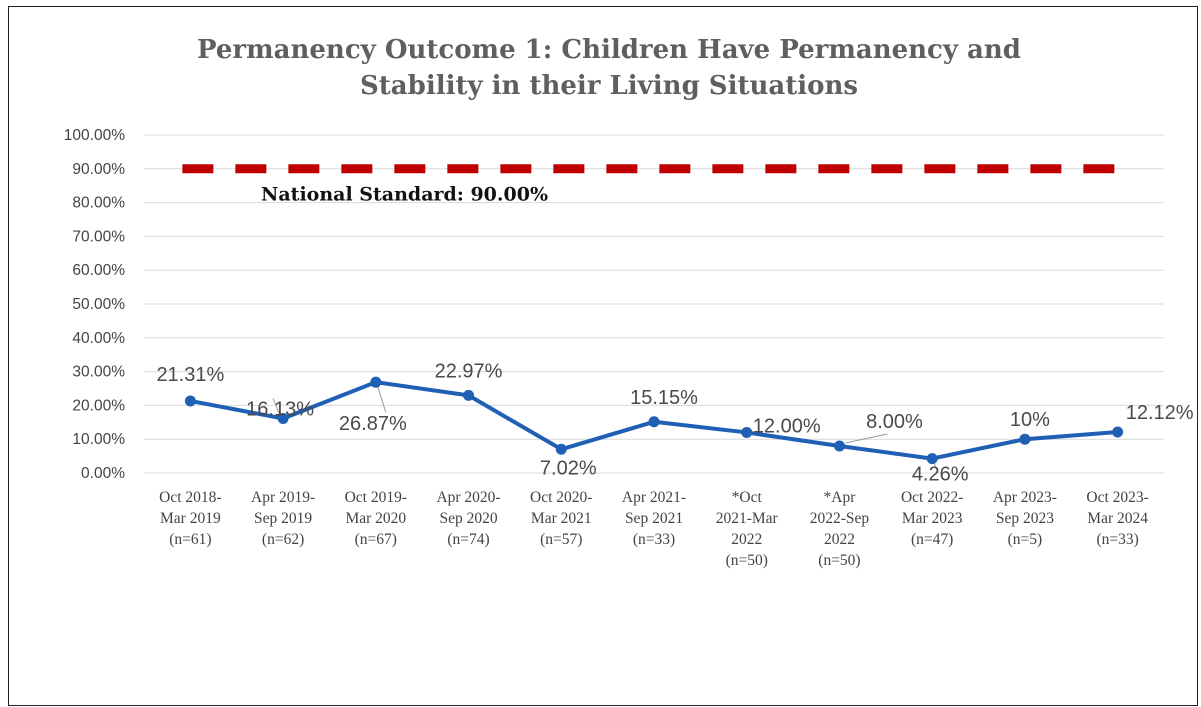 Image resolution: width=1201 pixels, height=707 pixels. I want to click on data-points, so click(654, 420).